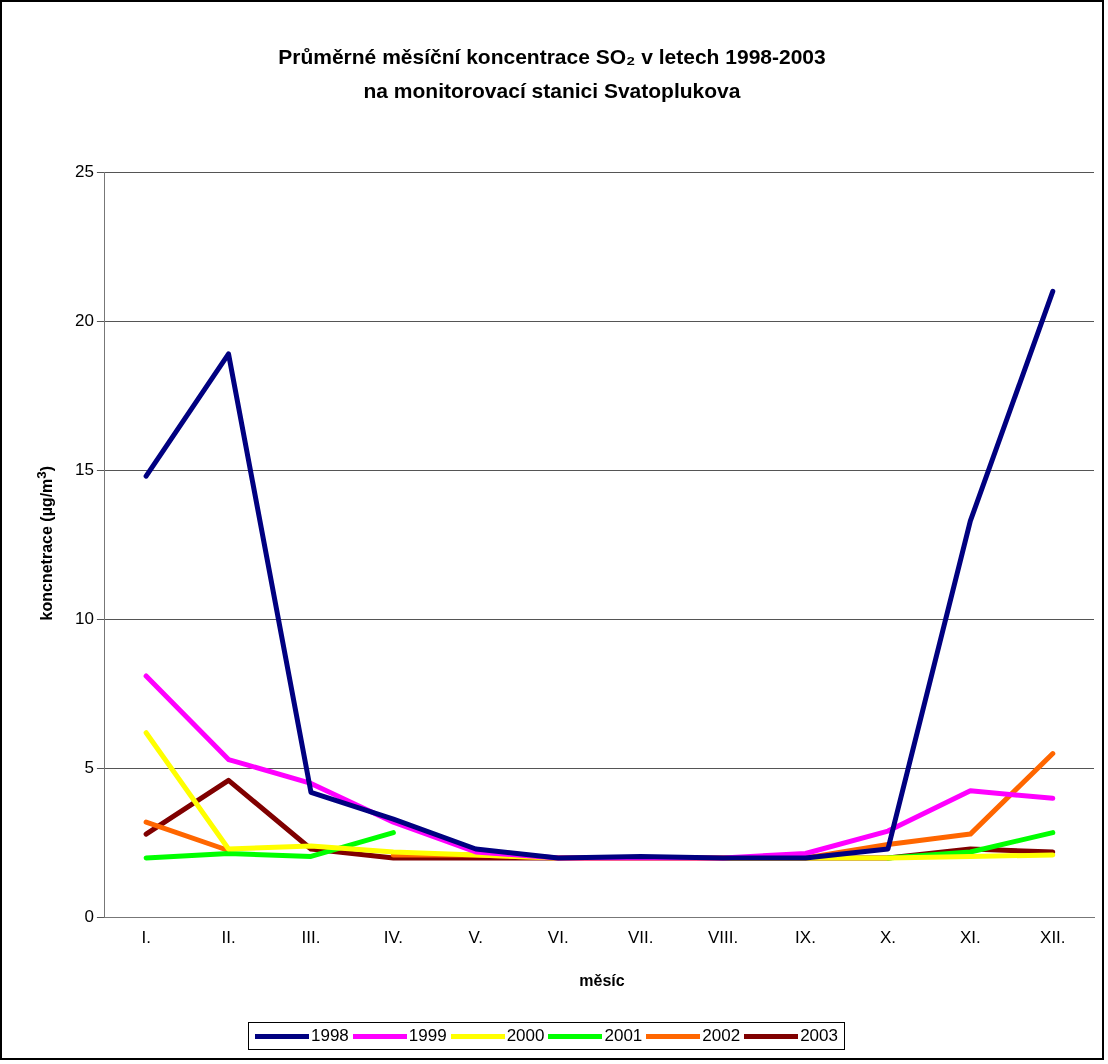 This screenshot has height=1064, width=1108. What do you see at coordinates (602, 981) in the screenshot?
I see `x-axis-title: měsíc` at bounding box center [602, 981].